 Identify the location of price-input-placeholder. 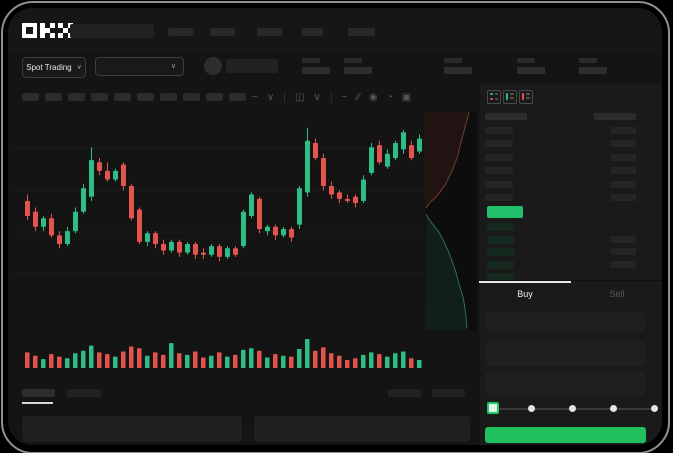
(565, 321).